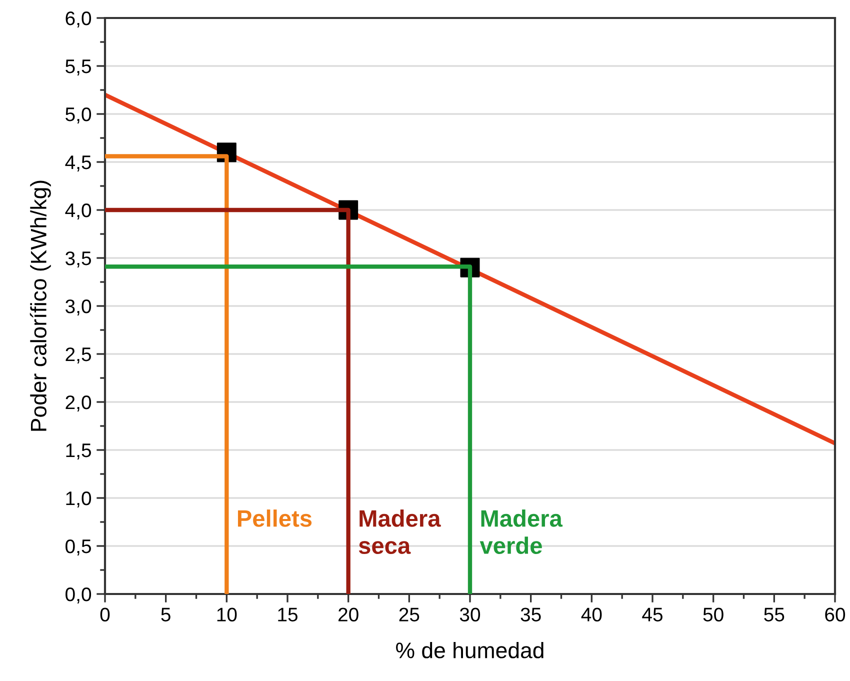  I want to click on y-tick-label: 1,5, so click(78, 452).